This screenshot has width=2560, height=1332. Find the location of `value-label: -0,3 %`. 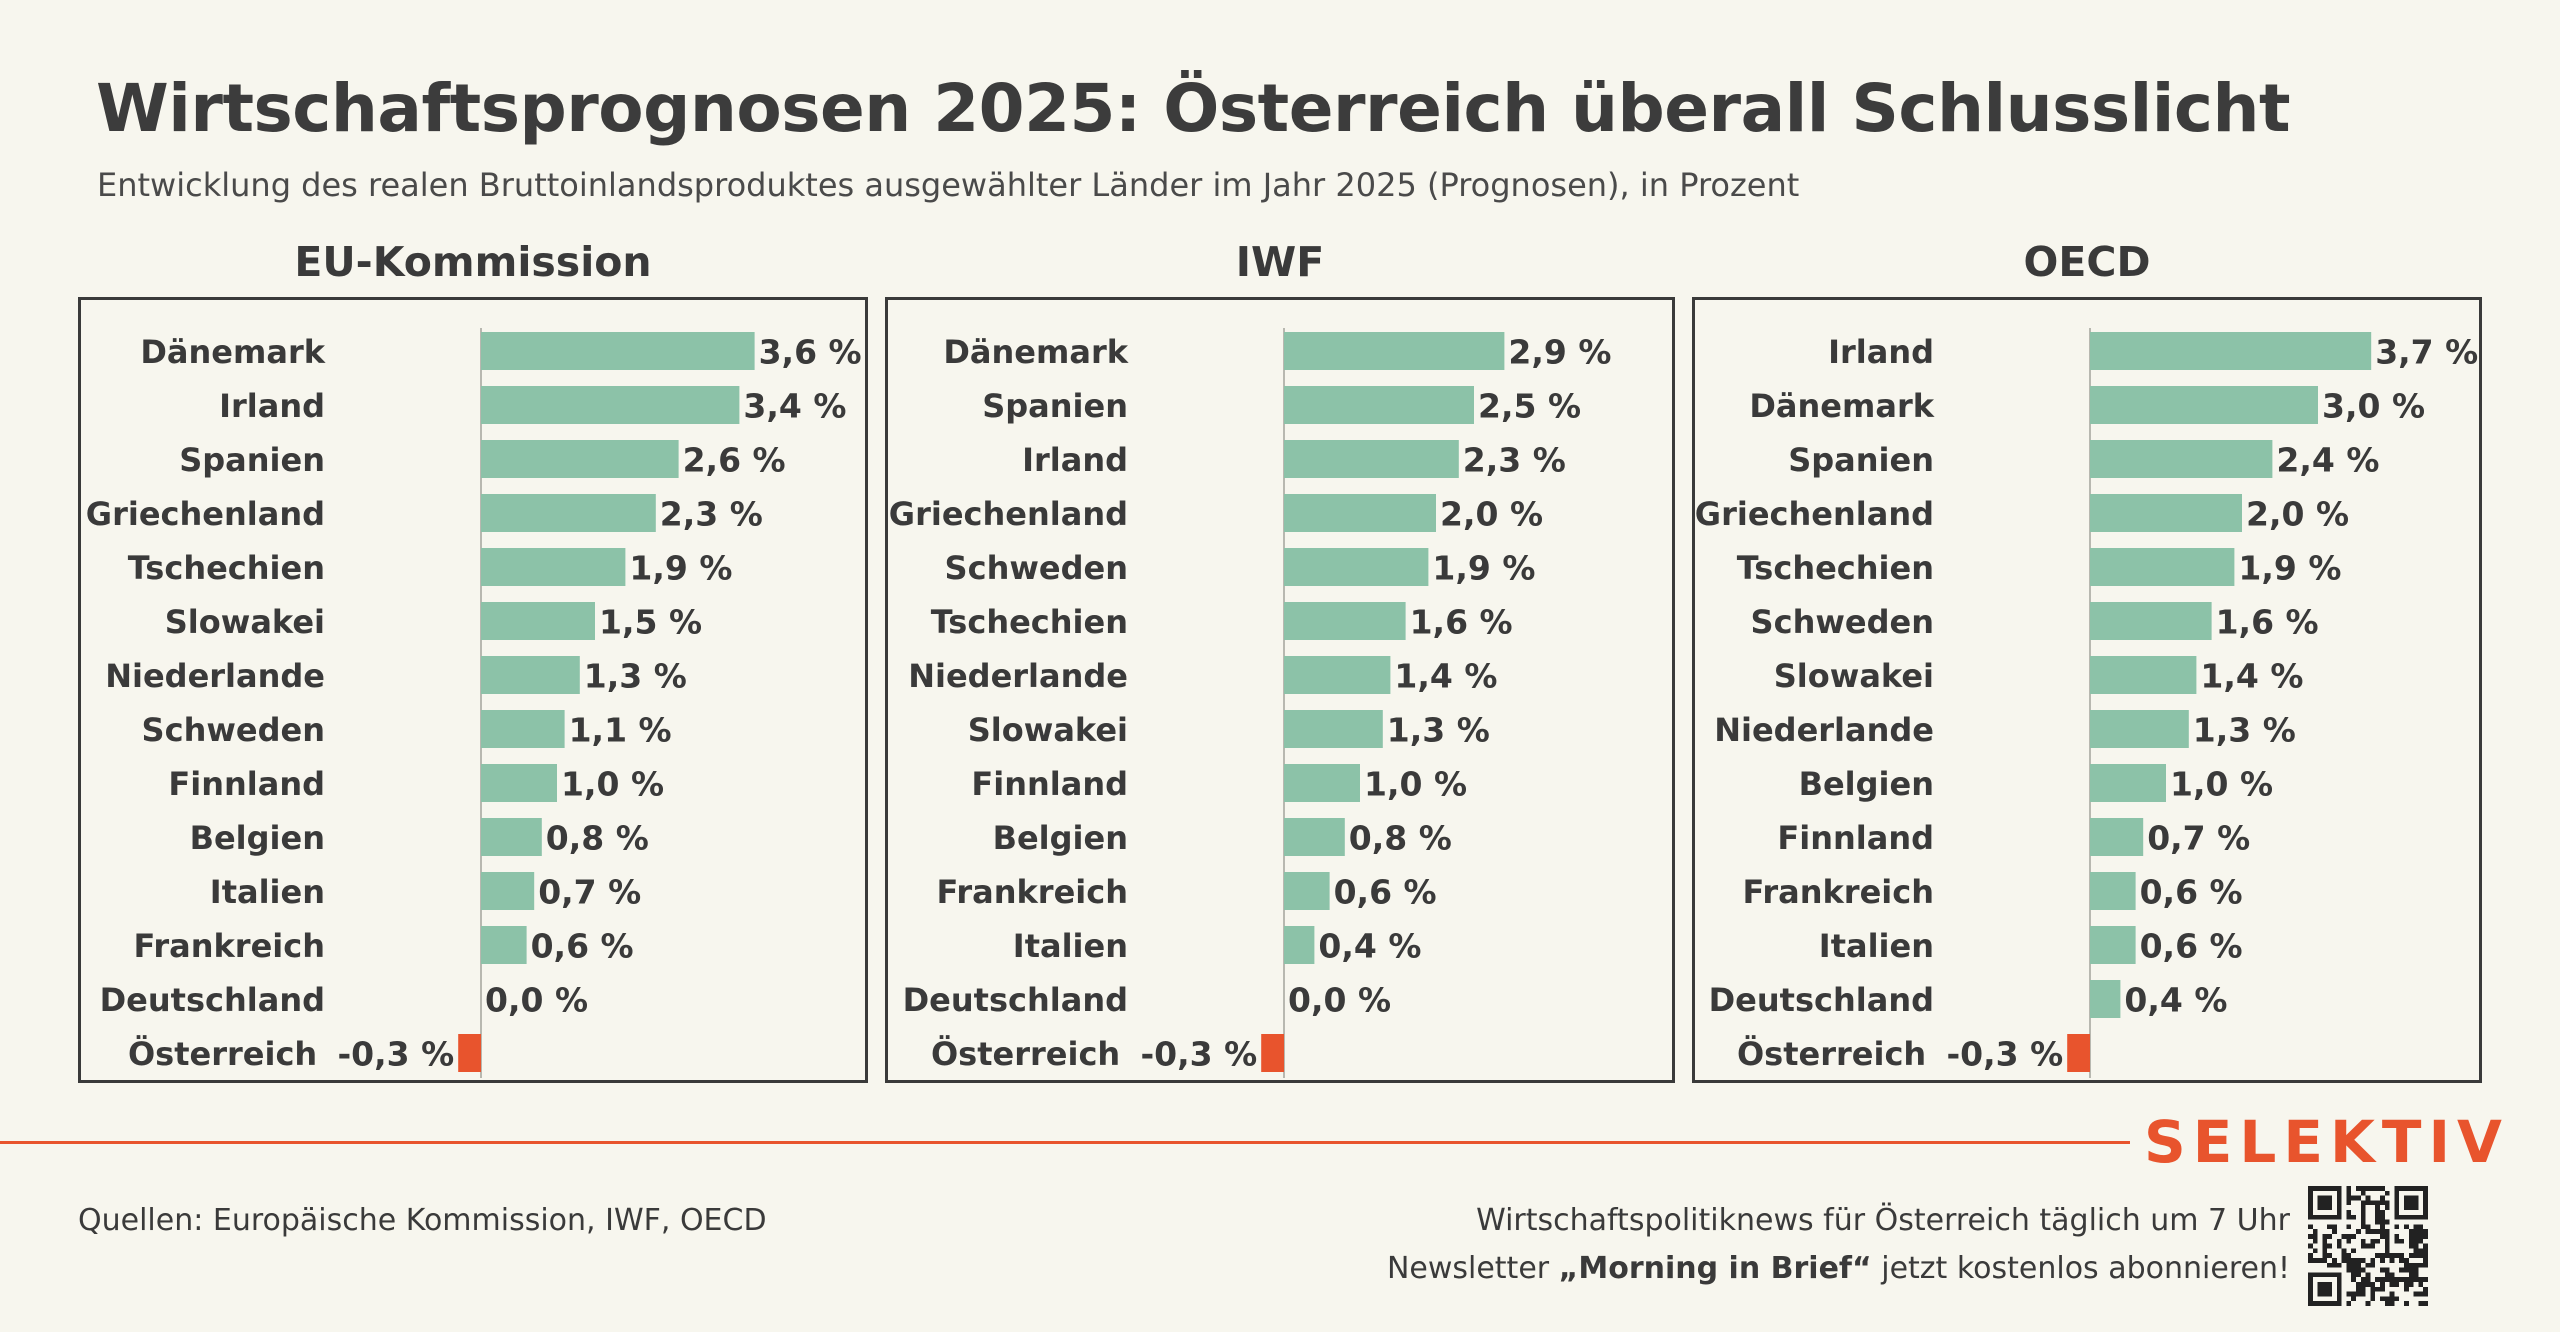

value-label: -0,3 % is located at coordinates (2004, 1054).